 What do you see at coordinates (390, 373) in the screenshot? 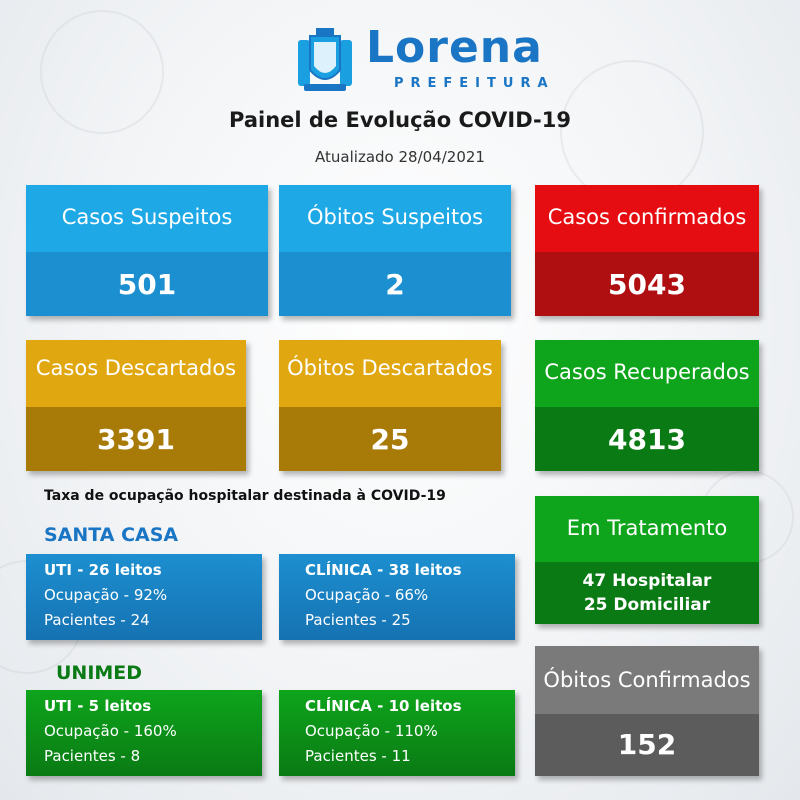
I see `card-label: Óbitos Descartados` at bounding box center [390, 373].